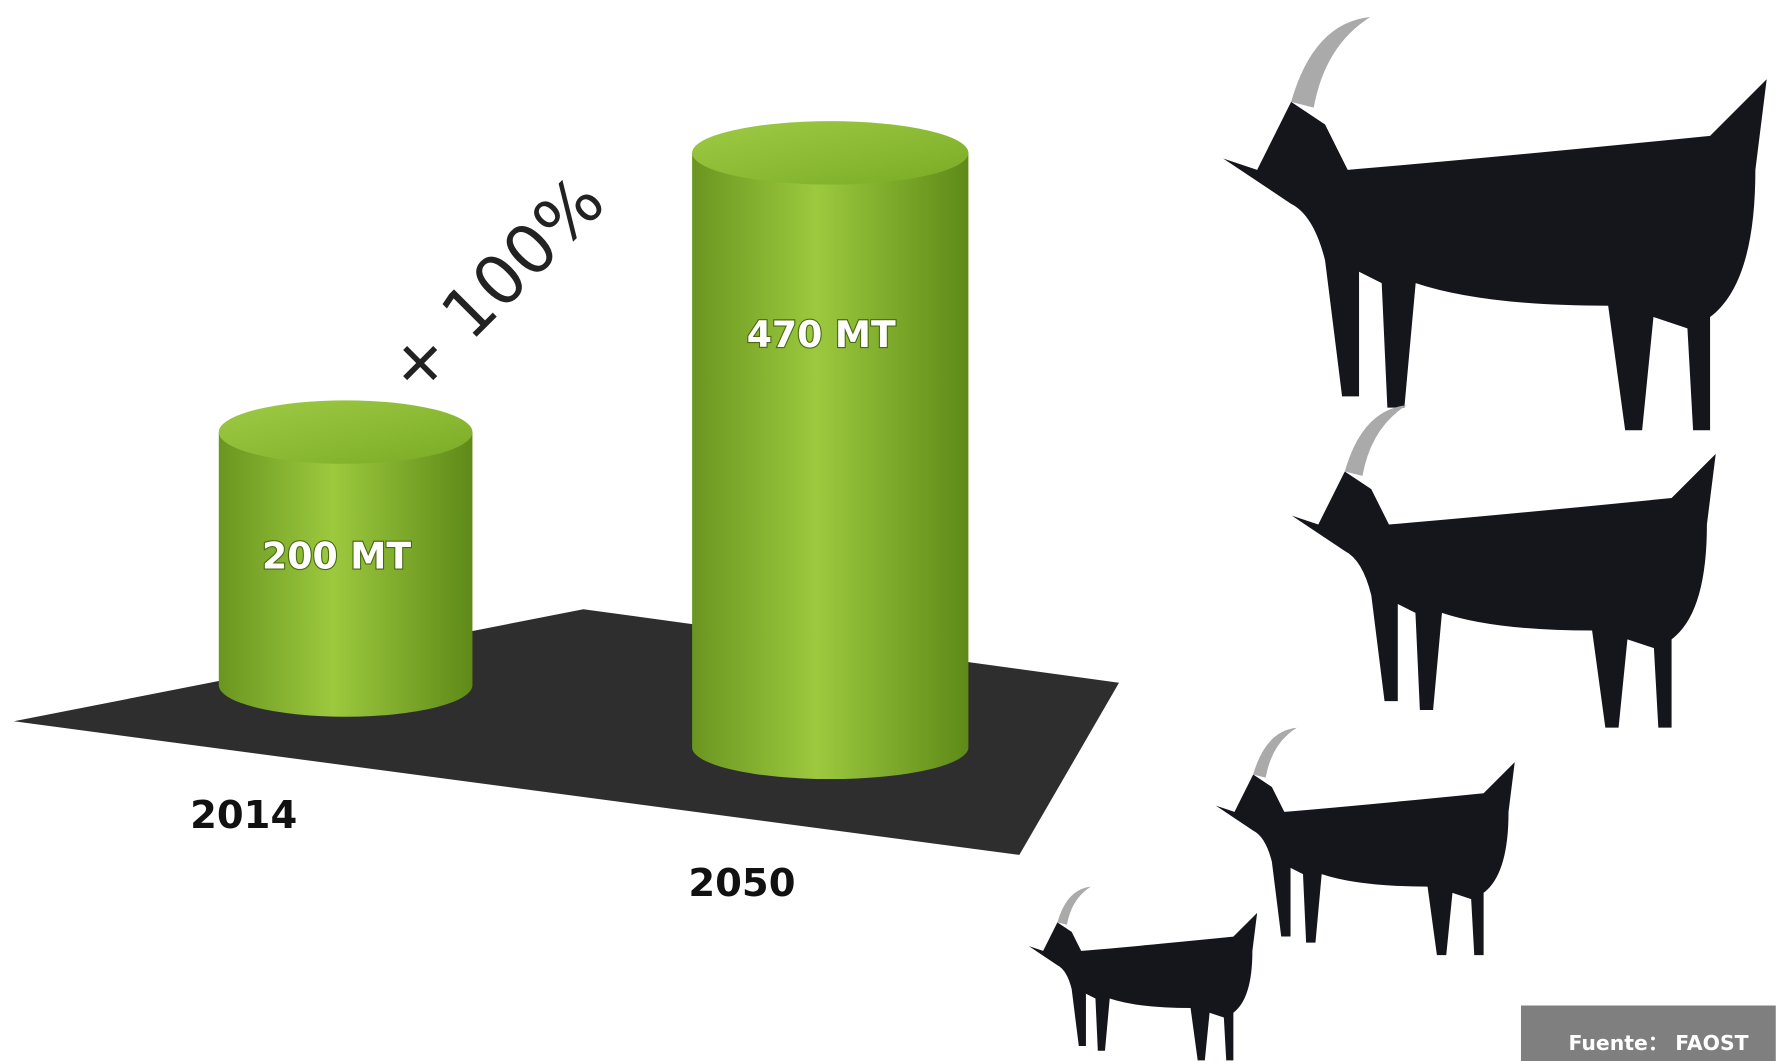  Describe the element at coordinates (741, 883) in the screenshot. I see `x-tick-label: 2050` at that location.